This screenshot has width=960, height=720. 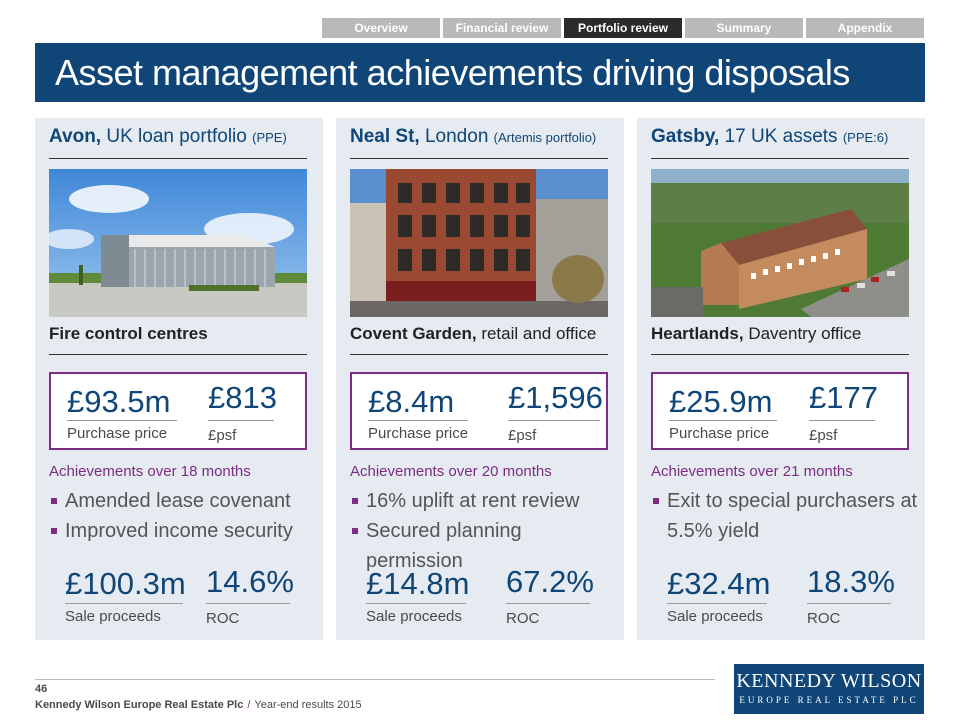 What do you see at coordinates (536, 333) in the screenshot?
I see `subtitle-text: retail and office` at bounding box center [536, 333].